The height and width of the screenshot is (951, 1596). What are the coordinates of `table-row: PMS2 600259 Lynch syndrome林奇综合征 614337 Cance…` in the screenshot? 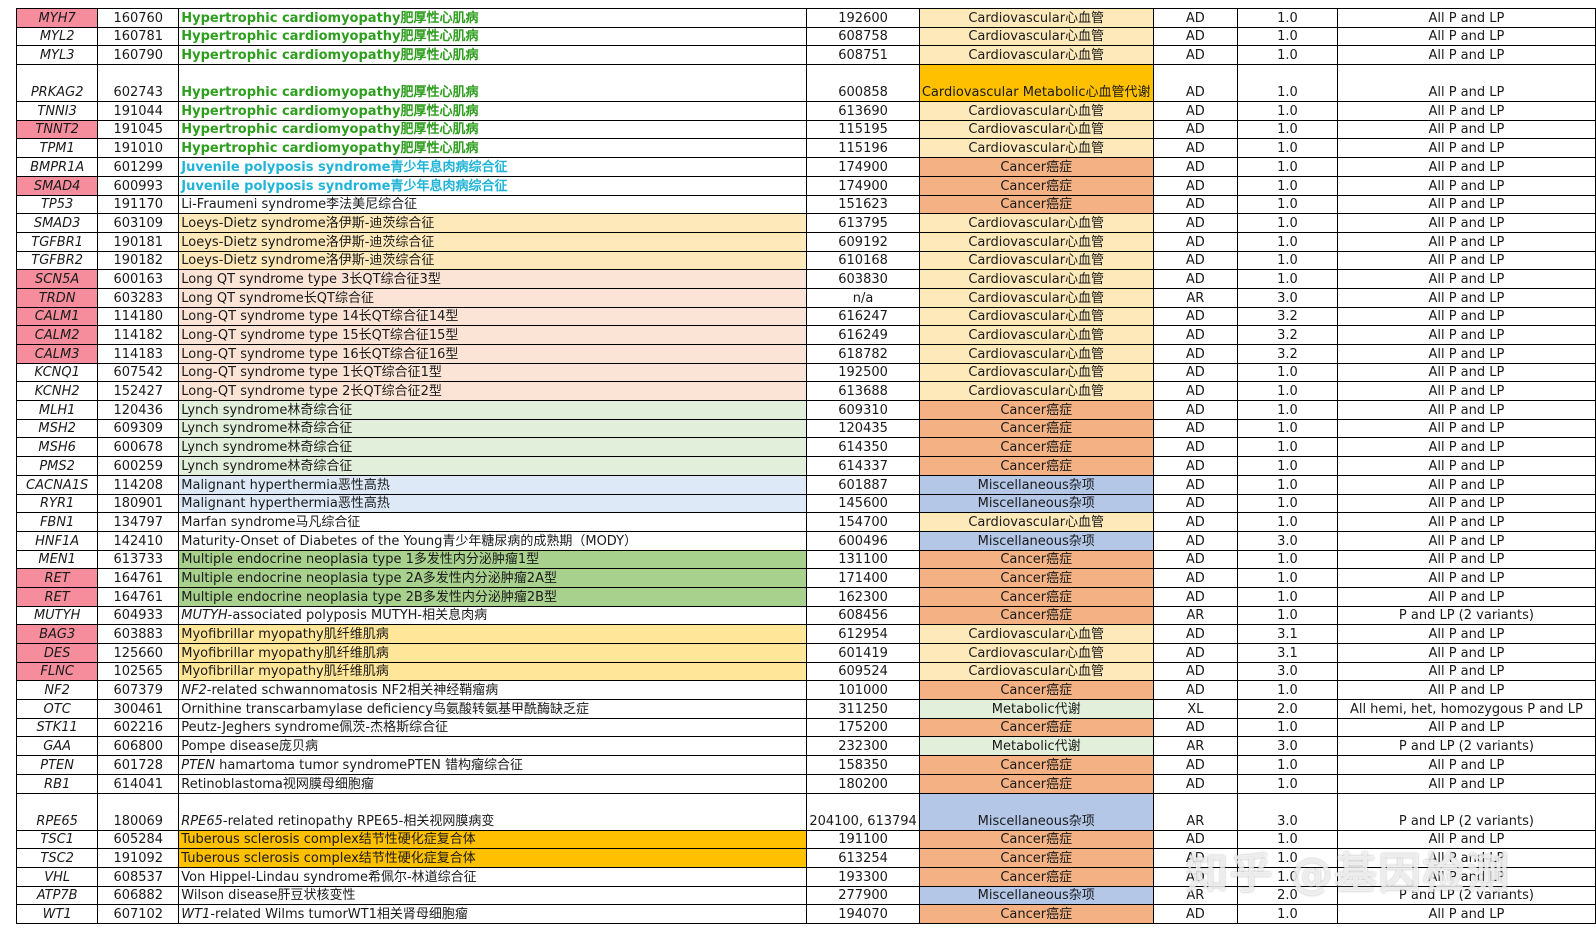 It's located at (805, 466).